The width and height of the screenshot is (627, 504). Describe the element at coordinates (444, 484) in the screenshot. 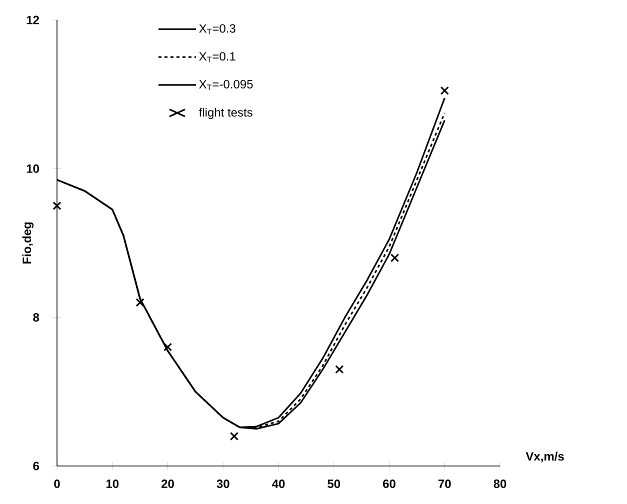

I see `x-tick-label: 70` at that location.